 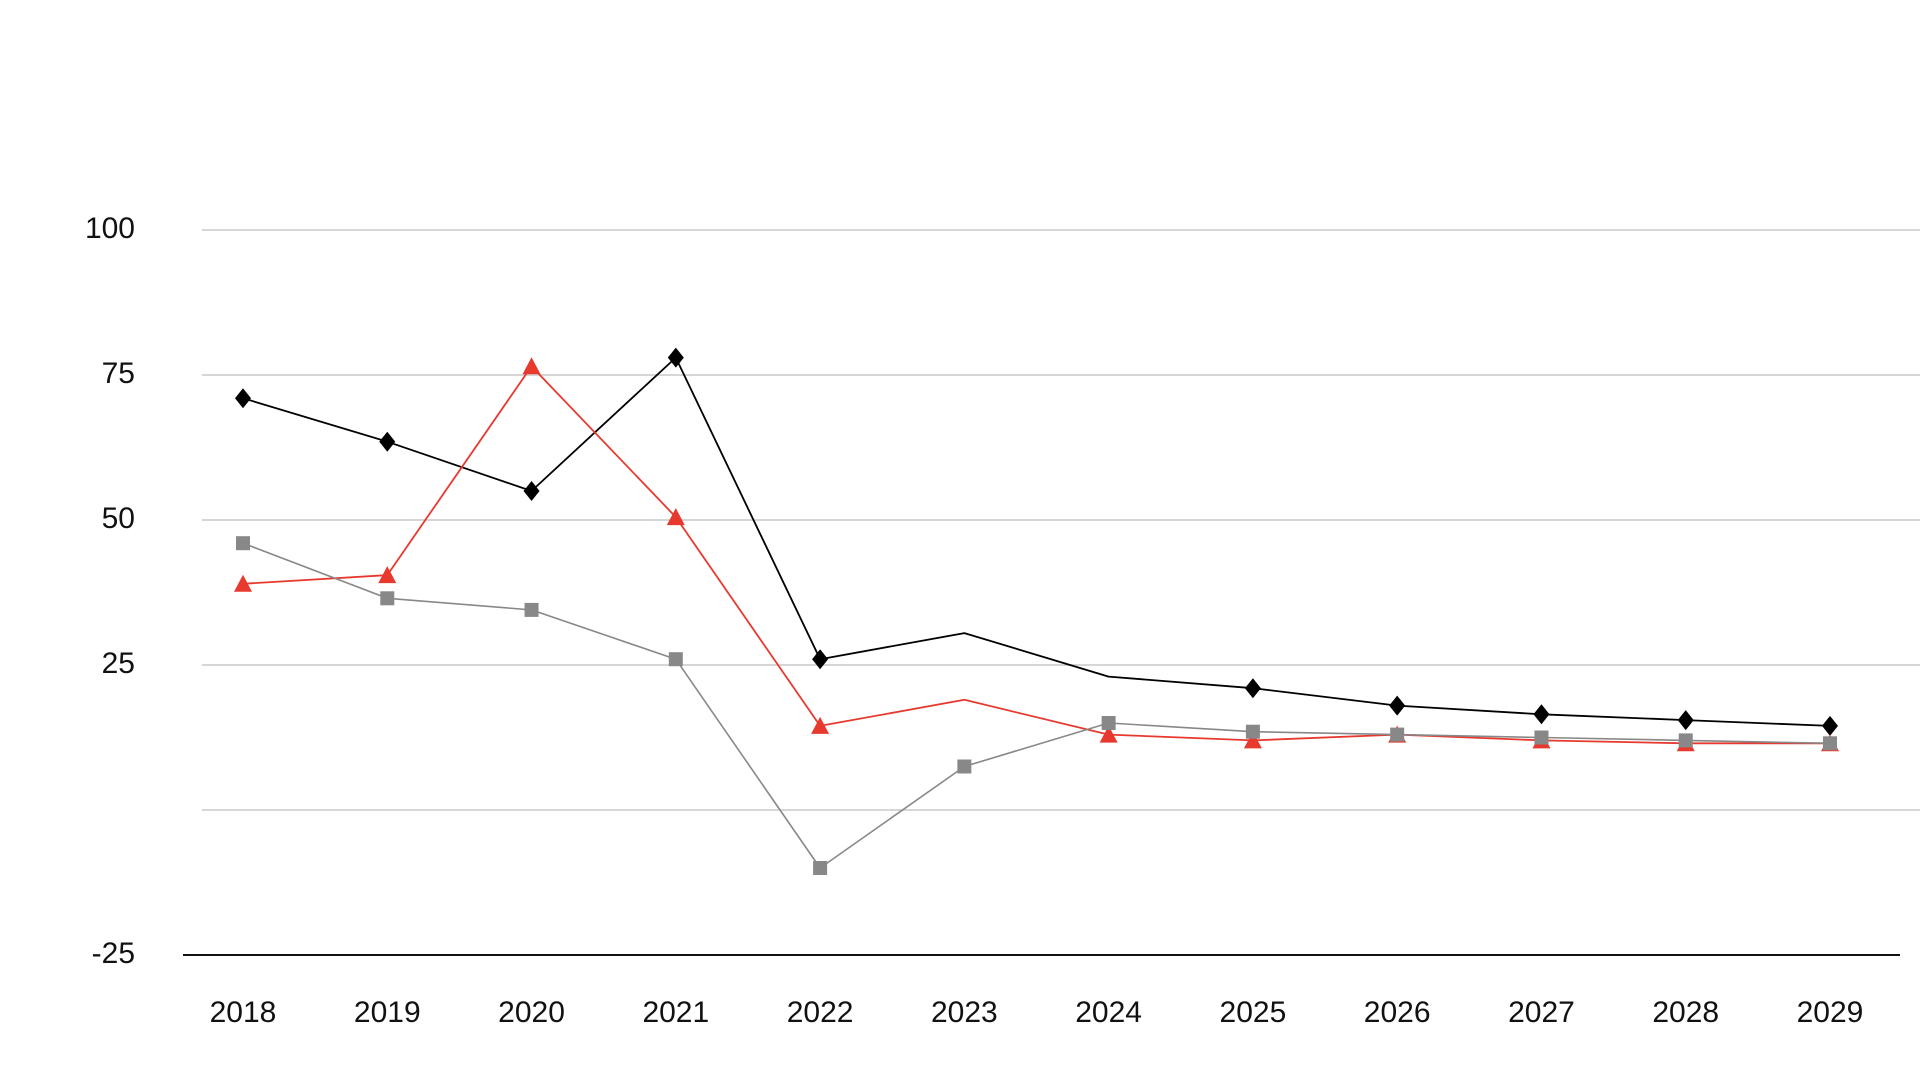 I want to click on x-tick-label: 2025, so click(x=1253, y=1012).